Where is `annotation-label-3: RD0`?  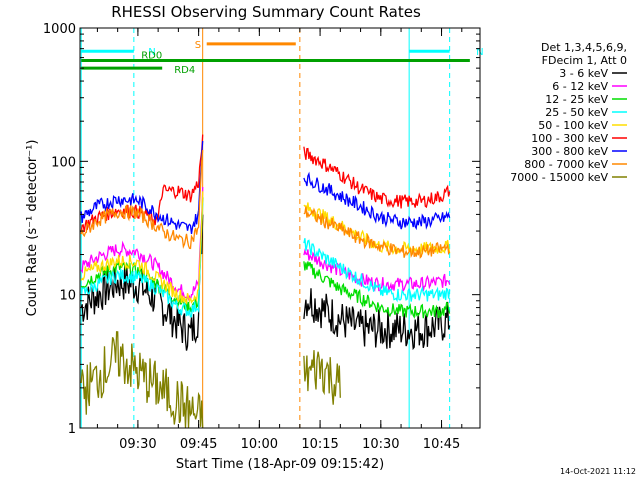 annotation-label-3: RD0 is located at coordinates (151, 56).